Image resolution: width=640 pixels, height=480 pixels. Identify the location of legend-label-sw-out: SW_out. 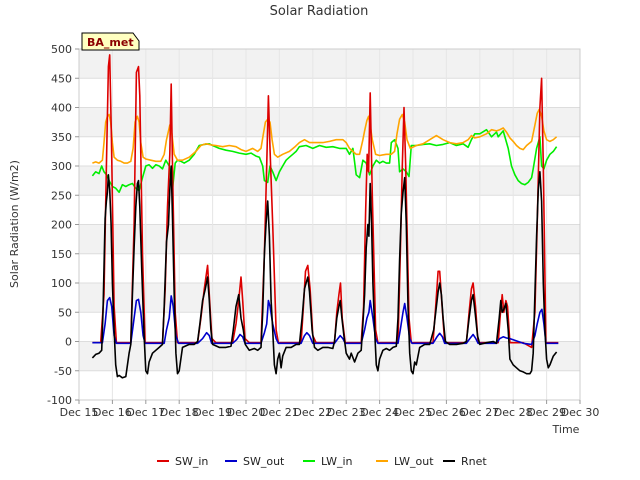
(264, 461).